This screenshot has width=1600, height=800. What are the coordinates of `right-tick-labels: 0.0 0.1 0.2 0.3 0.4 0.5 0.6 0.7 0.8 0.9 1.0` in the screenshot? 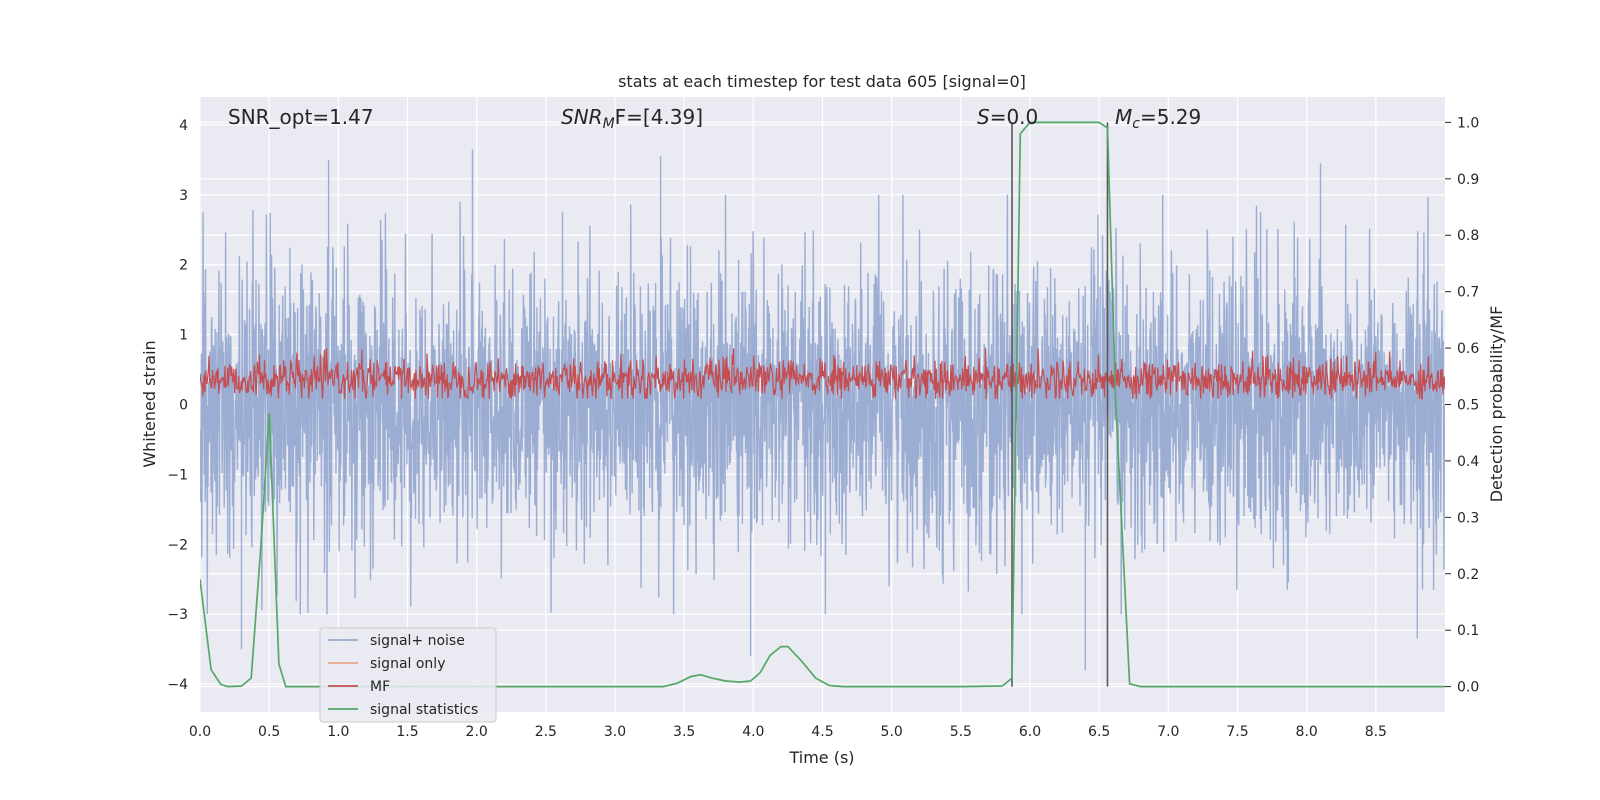 It's located at (1462, 405).